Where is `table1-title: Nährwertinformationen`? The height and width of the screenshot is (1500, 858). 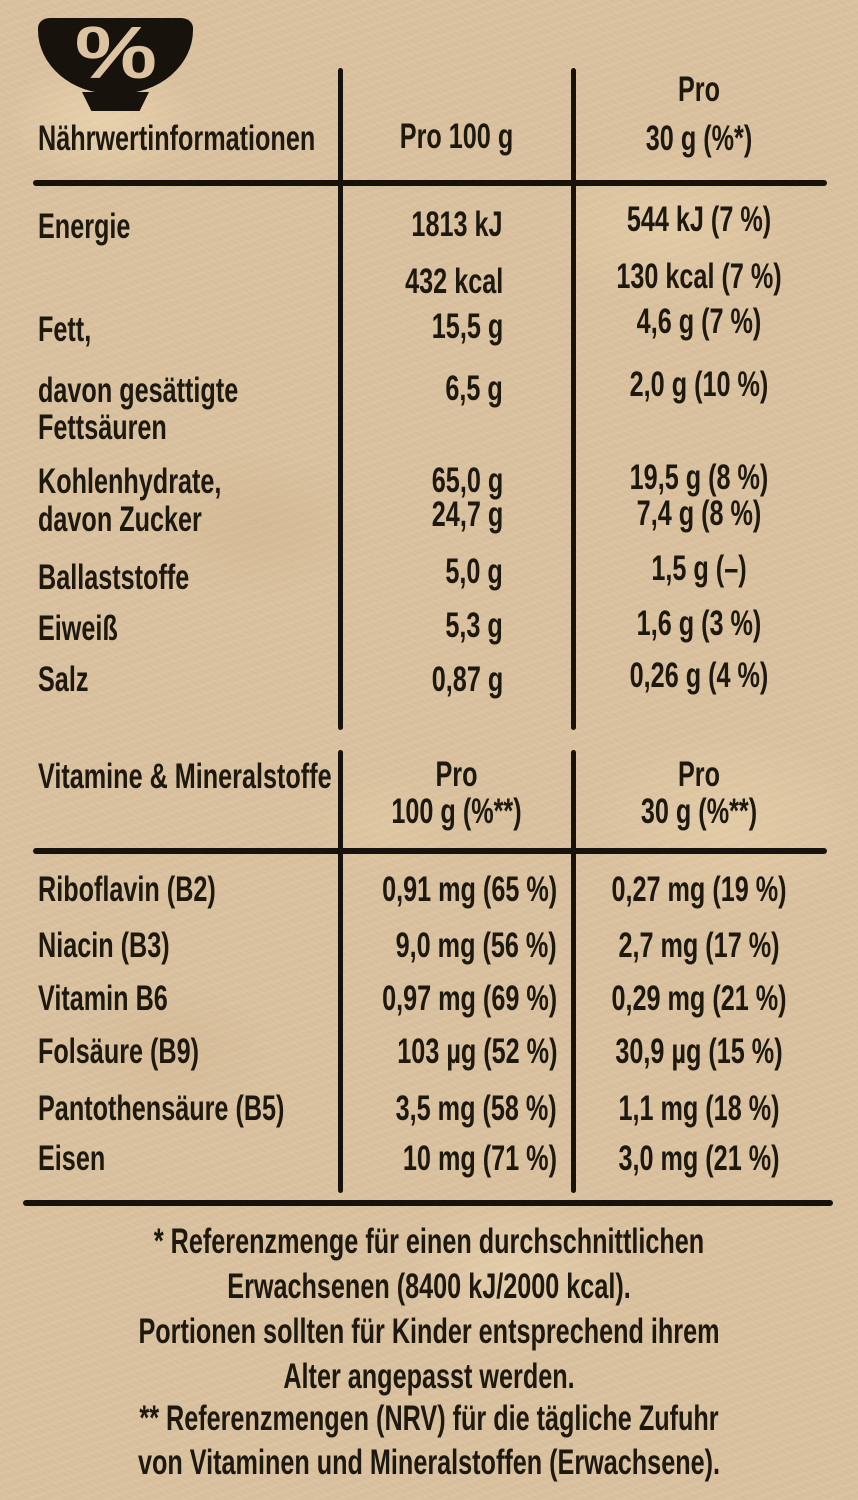 table1-title: Nährwertinformationen is located at coordinates (177, 138).